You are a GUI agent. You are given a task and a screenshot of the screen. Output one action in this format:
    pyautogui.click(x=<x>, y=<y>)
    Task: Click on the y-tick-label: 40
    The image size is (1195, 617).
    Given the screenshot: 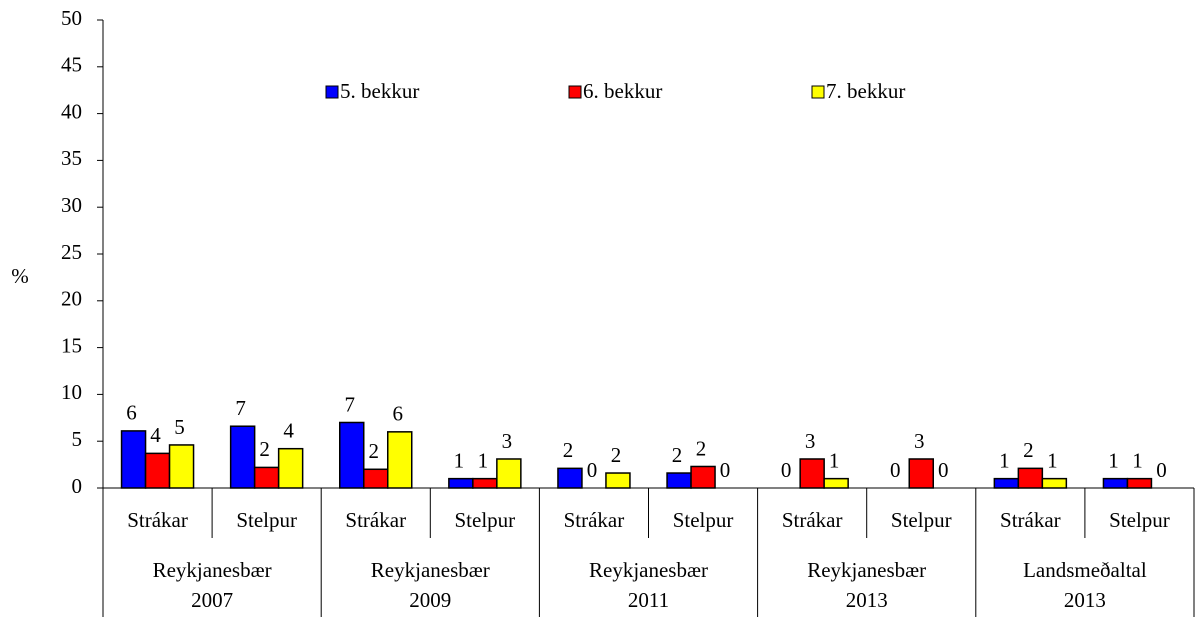 What is the action you would take?
    pyautogui.click(x=71, y=111)
    